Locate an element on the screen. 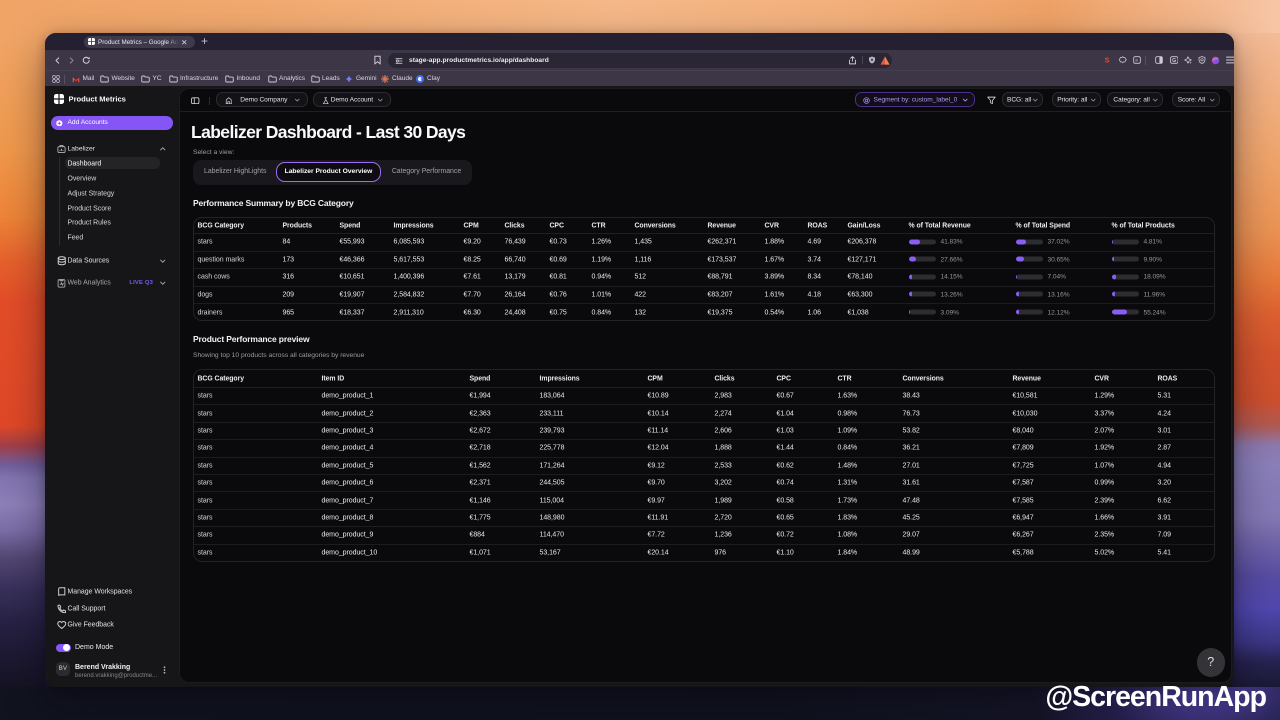 The image size is (1280, 720). svg-text: S is located at coordinates (1107, 60).